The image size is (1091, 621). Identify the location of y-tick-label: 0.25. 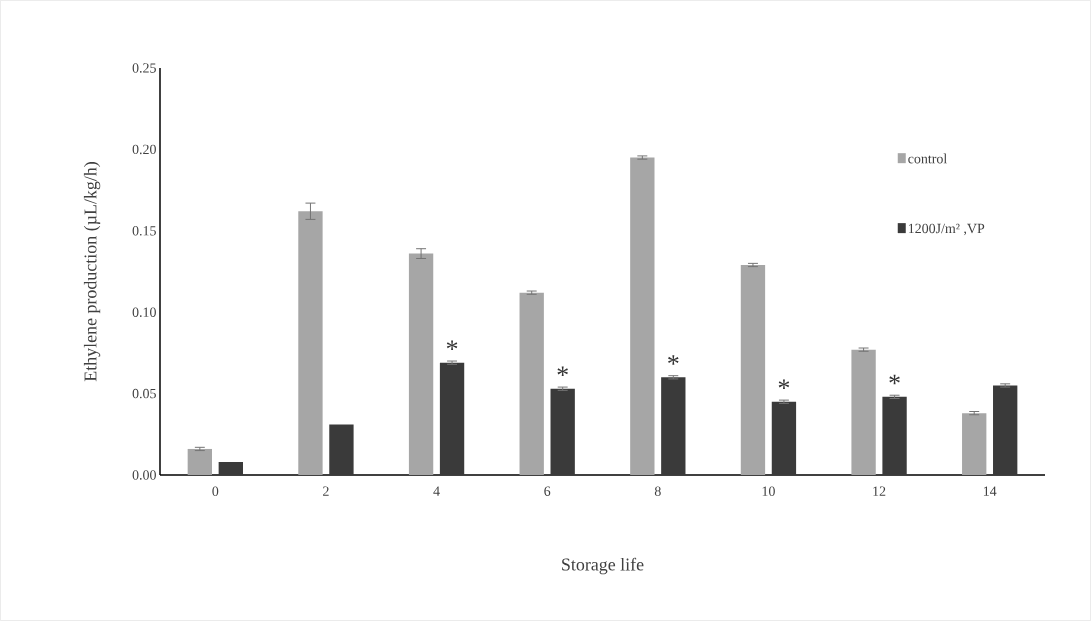
(144, 68).